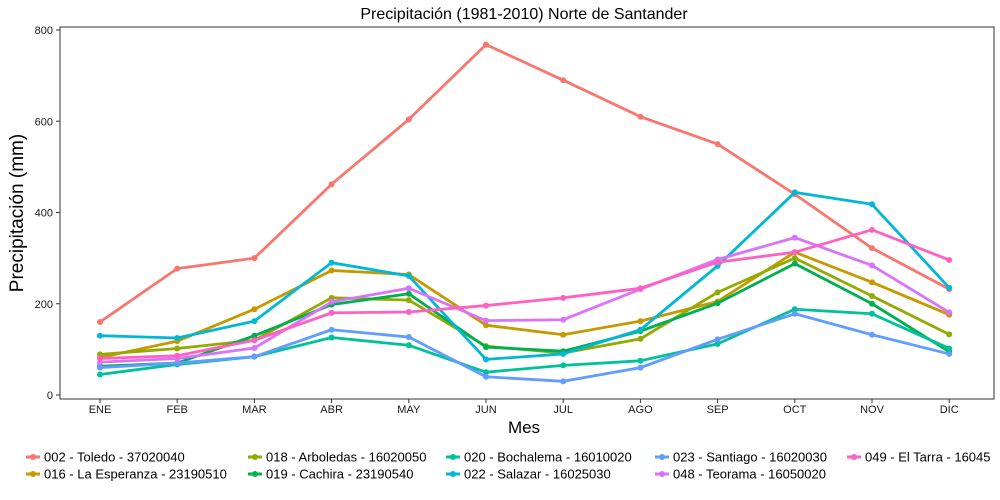 The image size is (1000, 500). What do you see at coordinates (339, 474) in the screenshot?
I see `legend-label: 019 - Cachira - 23190540` at bounding box center [339, 474].